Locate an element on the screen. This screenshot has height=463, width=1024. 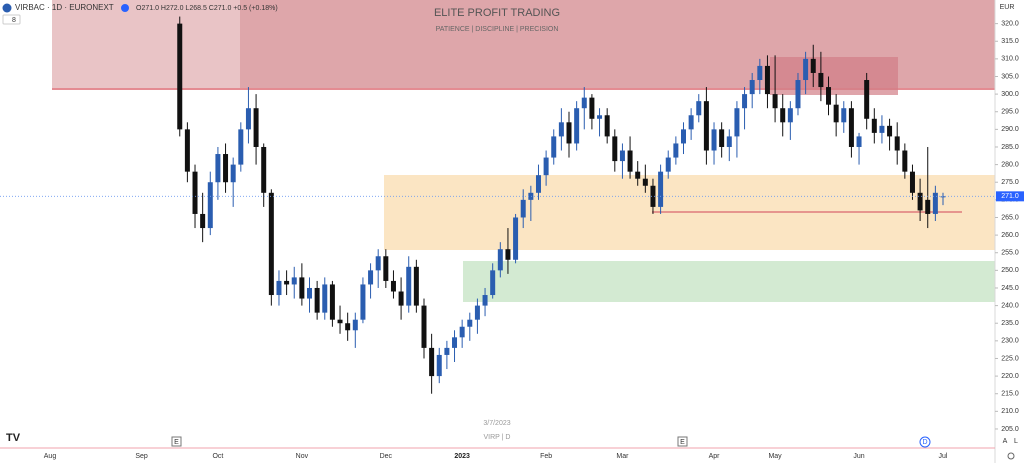
y-tick-label: 250.0 is located at coordinates (1010, 270).